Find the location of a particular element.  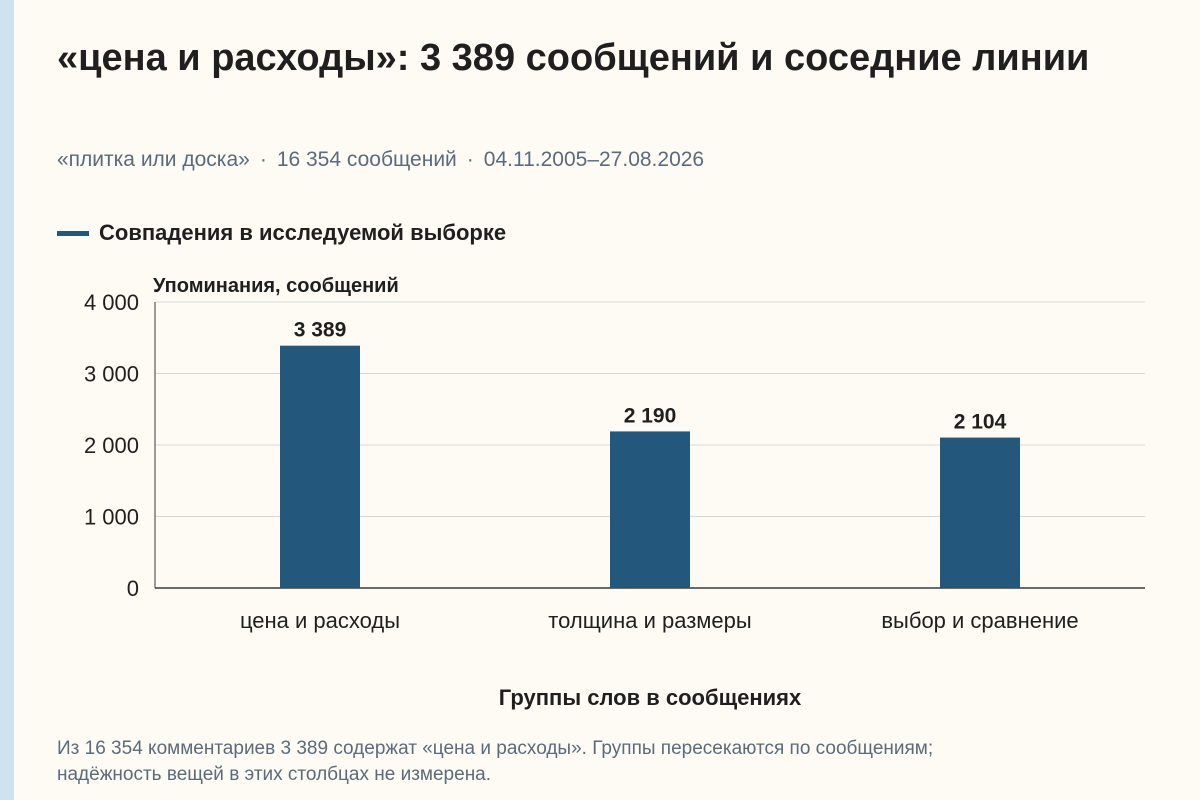

y-axis-ticks: 0 1 000 2 000 3 000 4 000 is located at coordinates (111, 445).